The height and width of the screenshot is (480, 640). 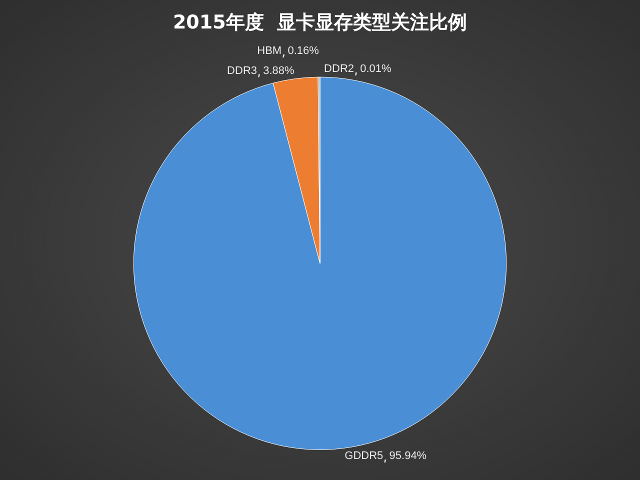 I want to click on data-label: 3.88%, so click(x=279, y=70).